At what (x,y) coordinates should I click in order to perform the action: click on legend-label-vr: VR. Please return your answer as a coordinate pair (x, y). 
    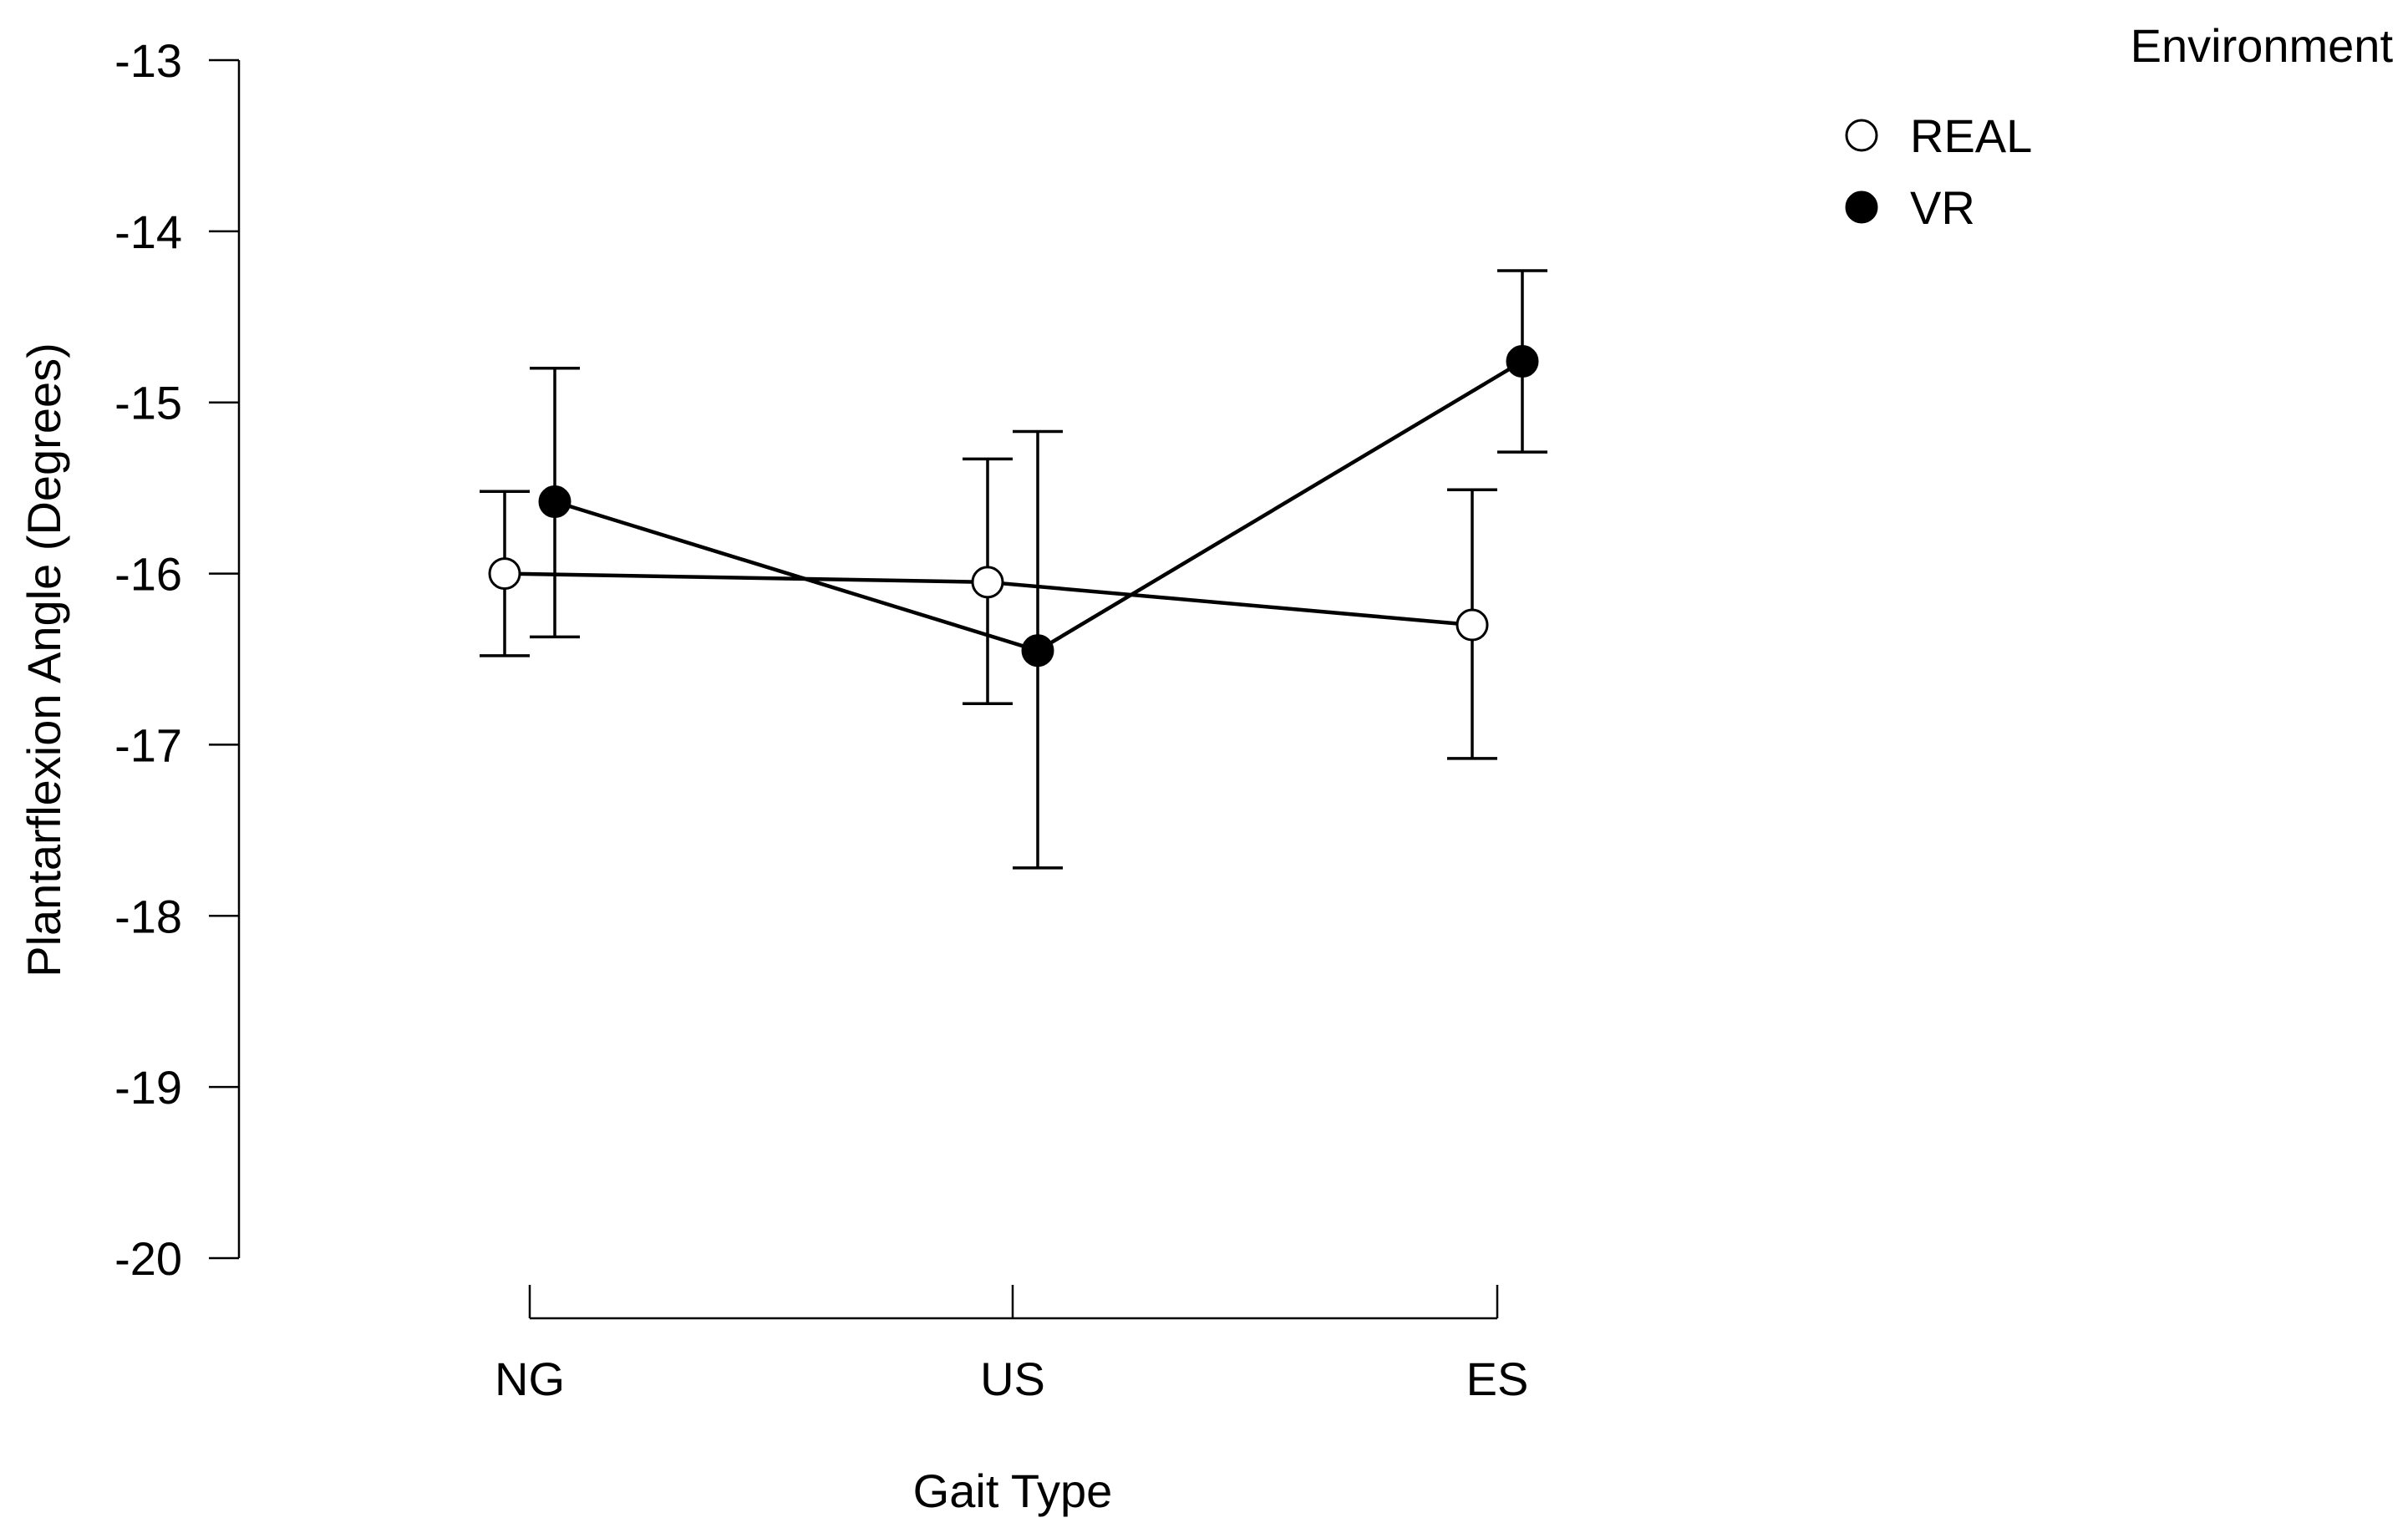
    Looking at the image, I should click on (1943, 207).